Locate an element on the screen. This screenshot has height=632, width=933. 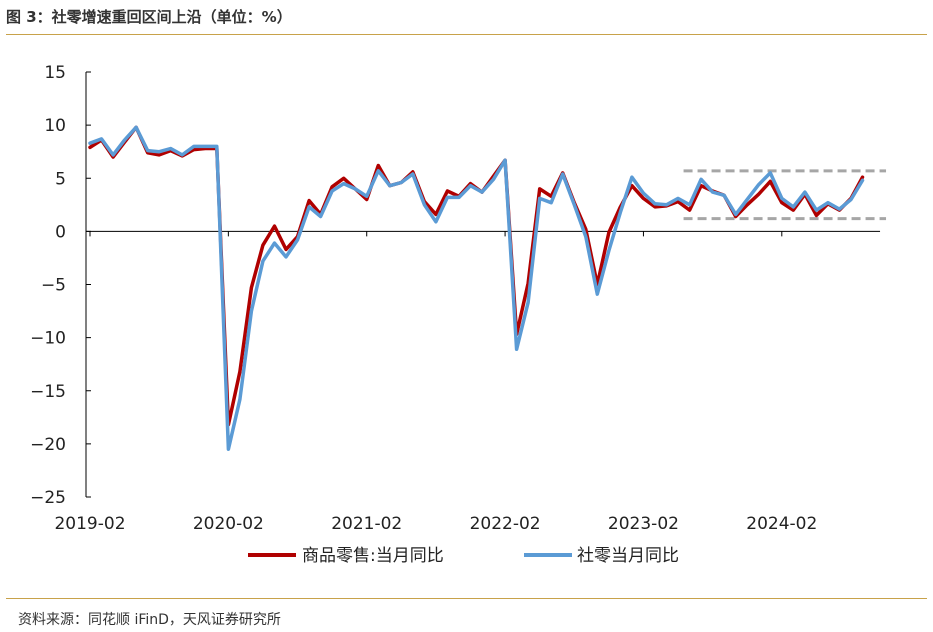
legend: 商品零售:当月同比 社零当月同比 is located at coordinates (463, 556).